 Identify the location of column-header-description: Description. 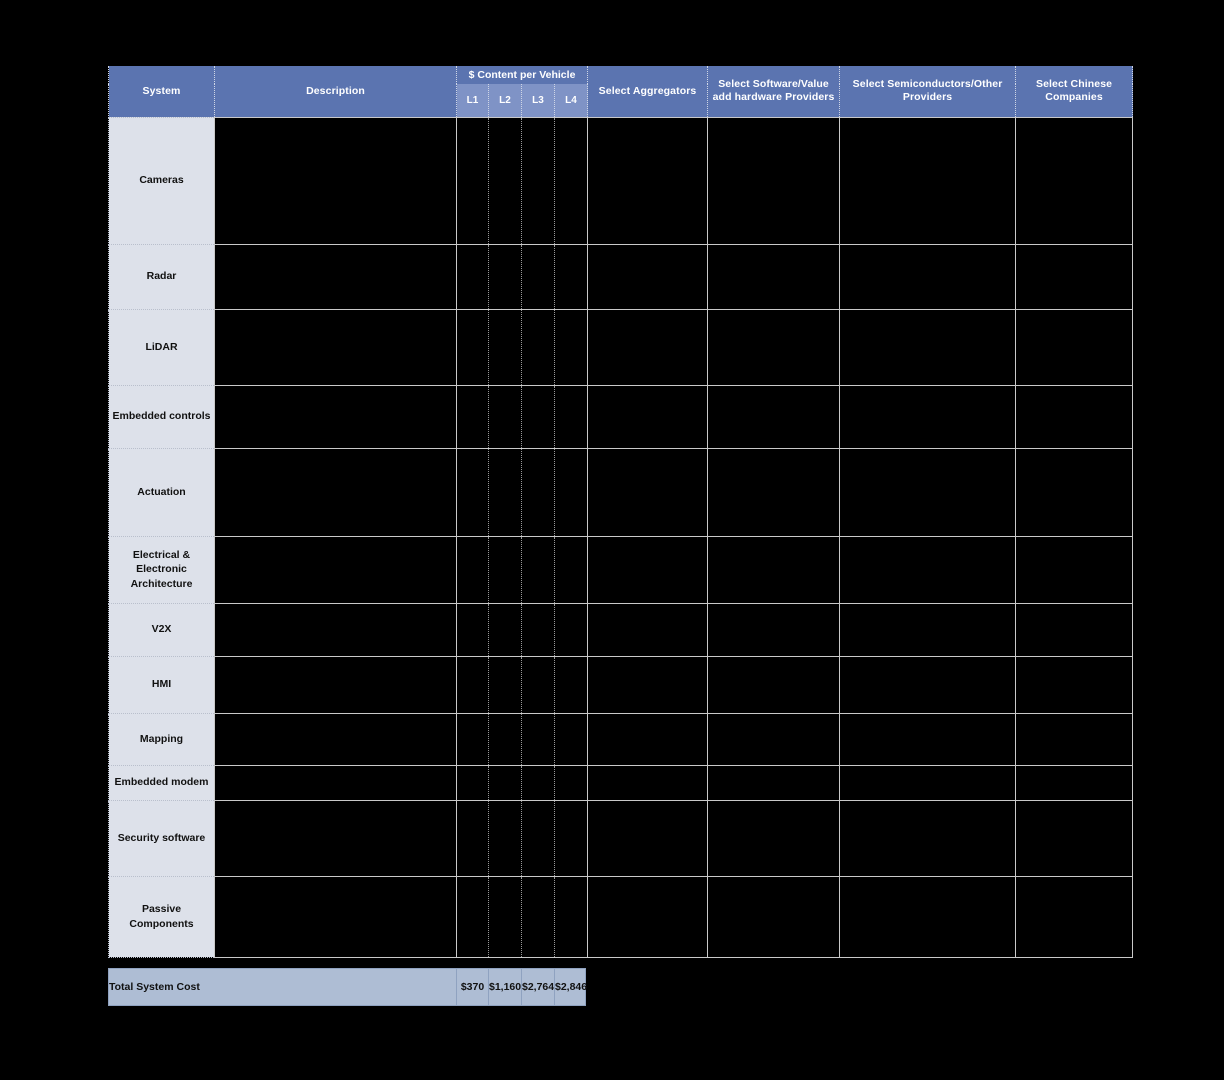
(335, 91).